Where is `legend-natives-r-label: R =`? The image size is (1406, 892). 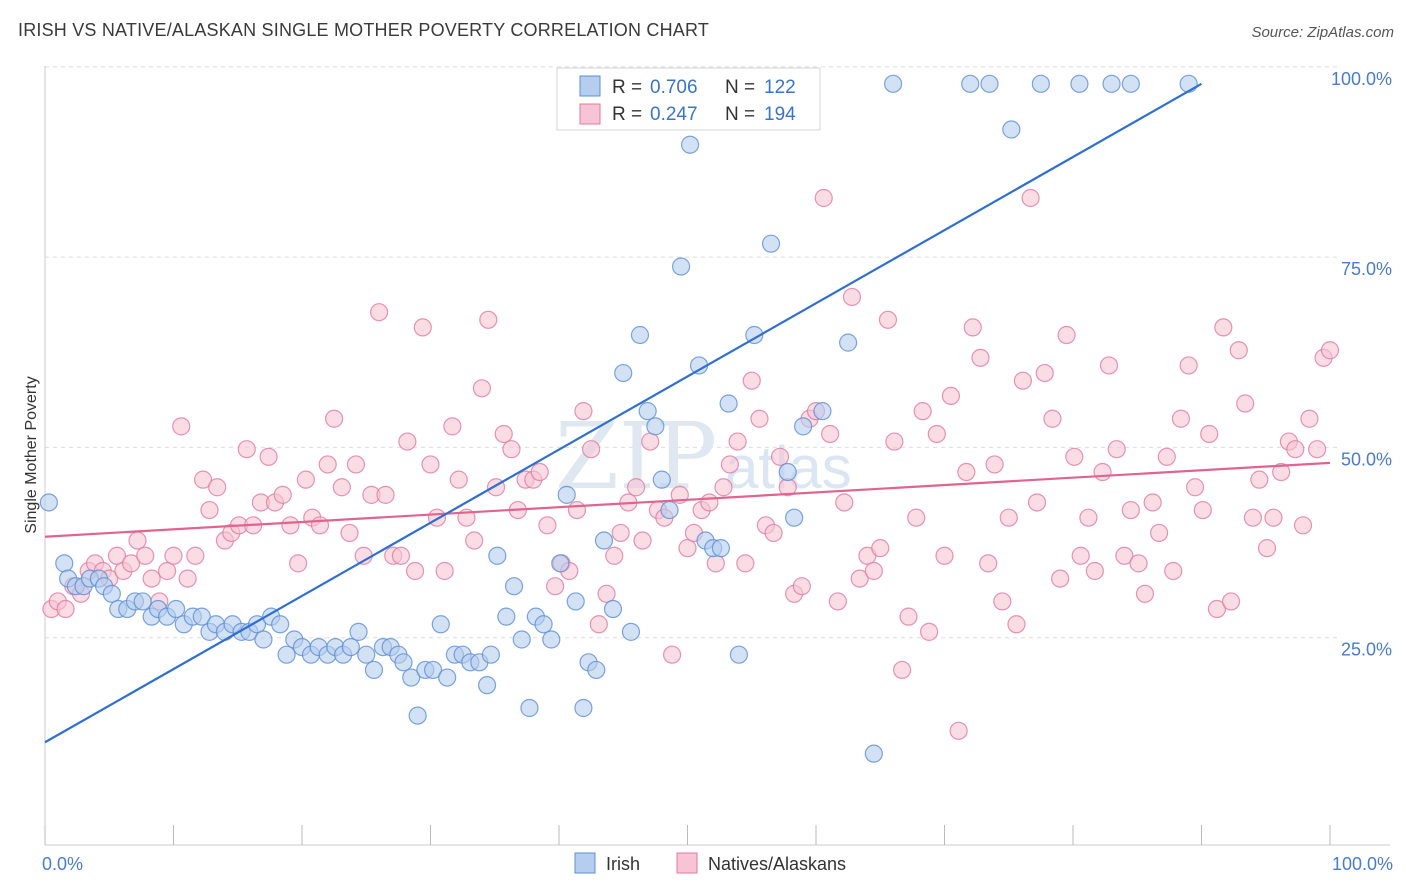
legend-natives-r-label: R = is located at coordinates (627, 114).